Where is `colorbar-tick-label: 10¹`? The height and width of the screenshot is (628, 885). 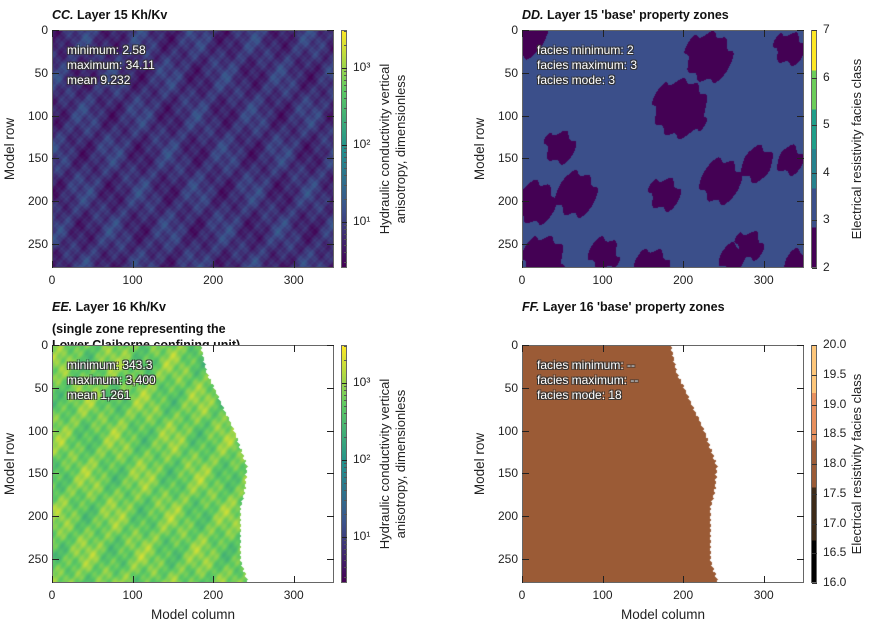 colorbar-tick-label: 10¹ is located at coordinates (362, 535).